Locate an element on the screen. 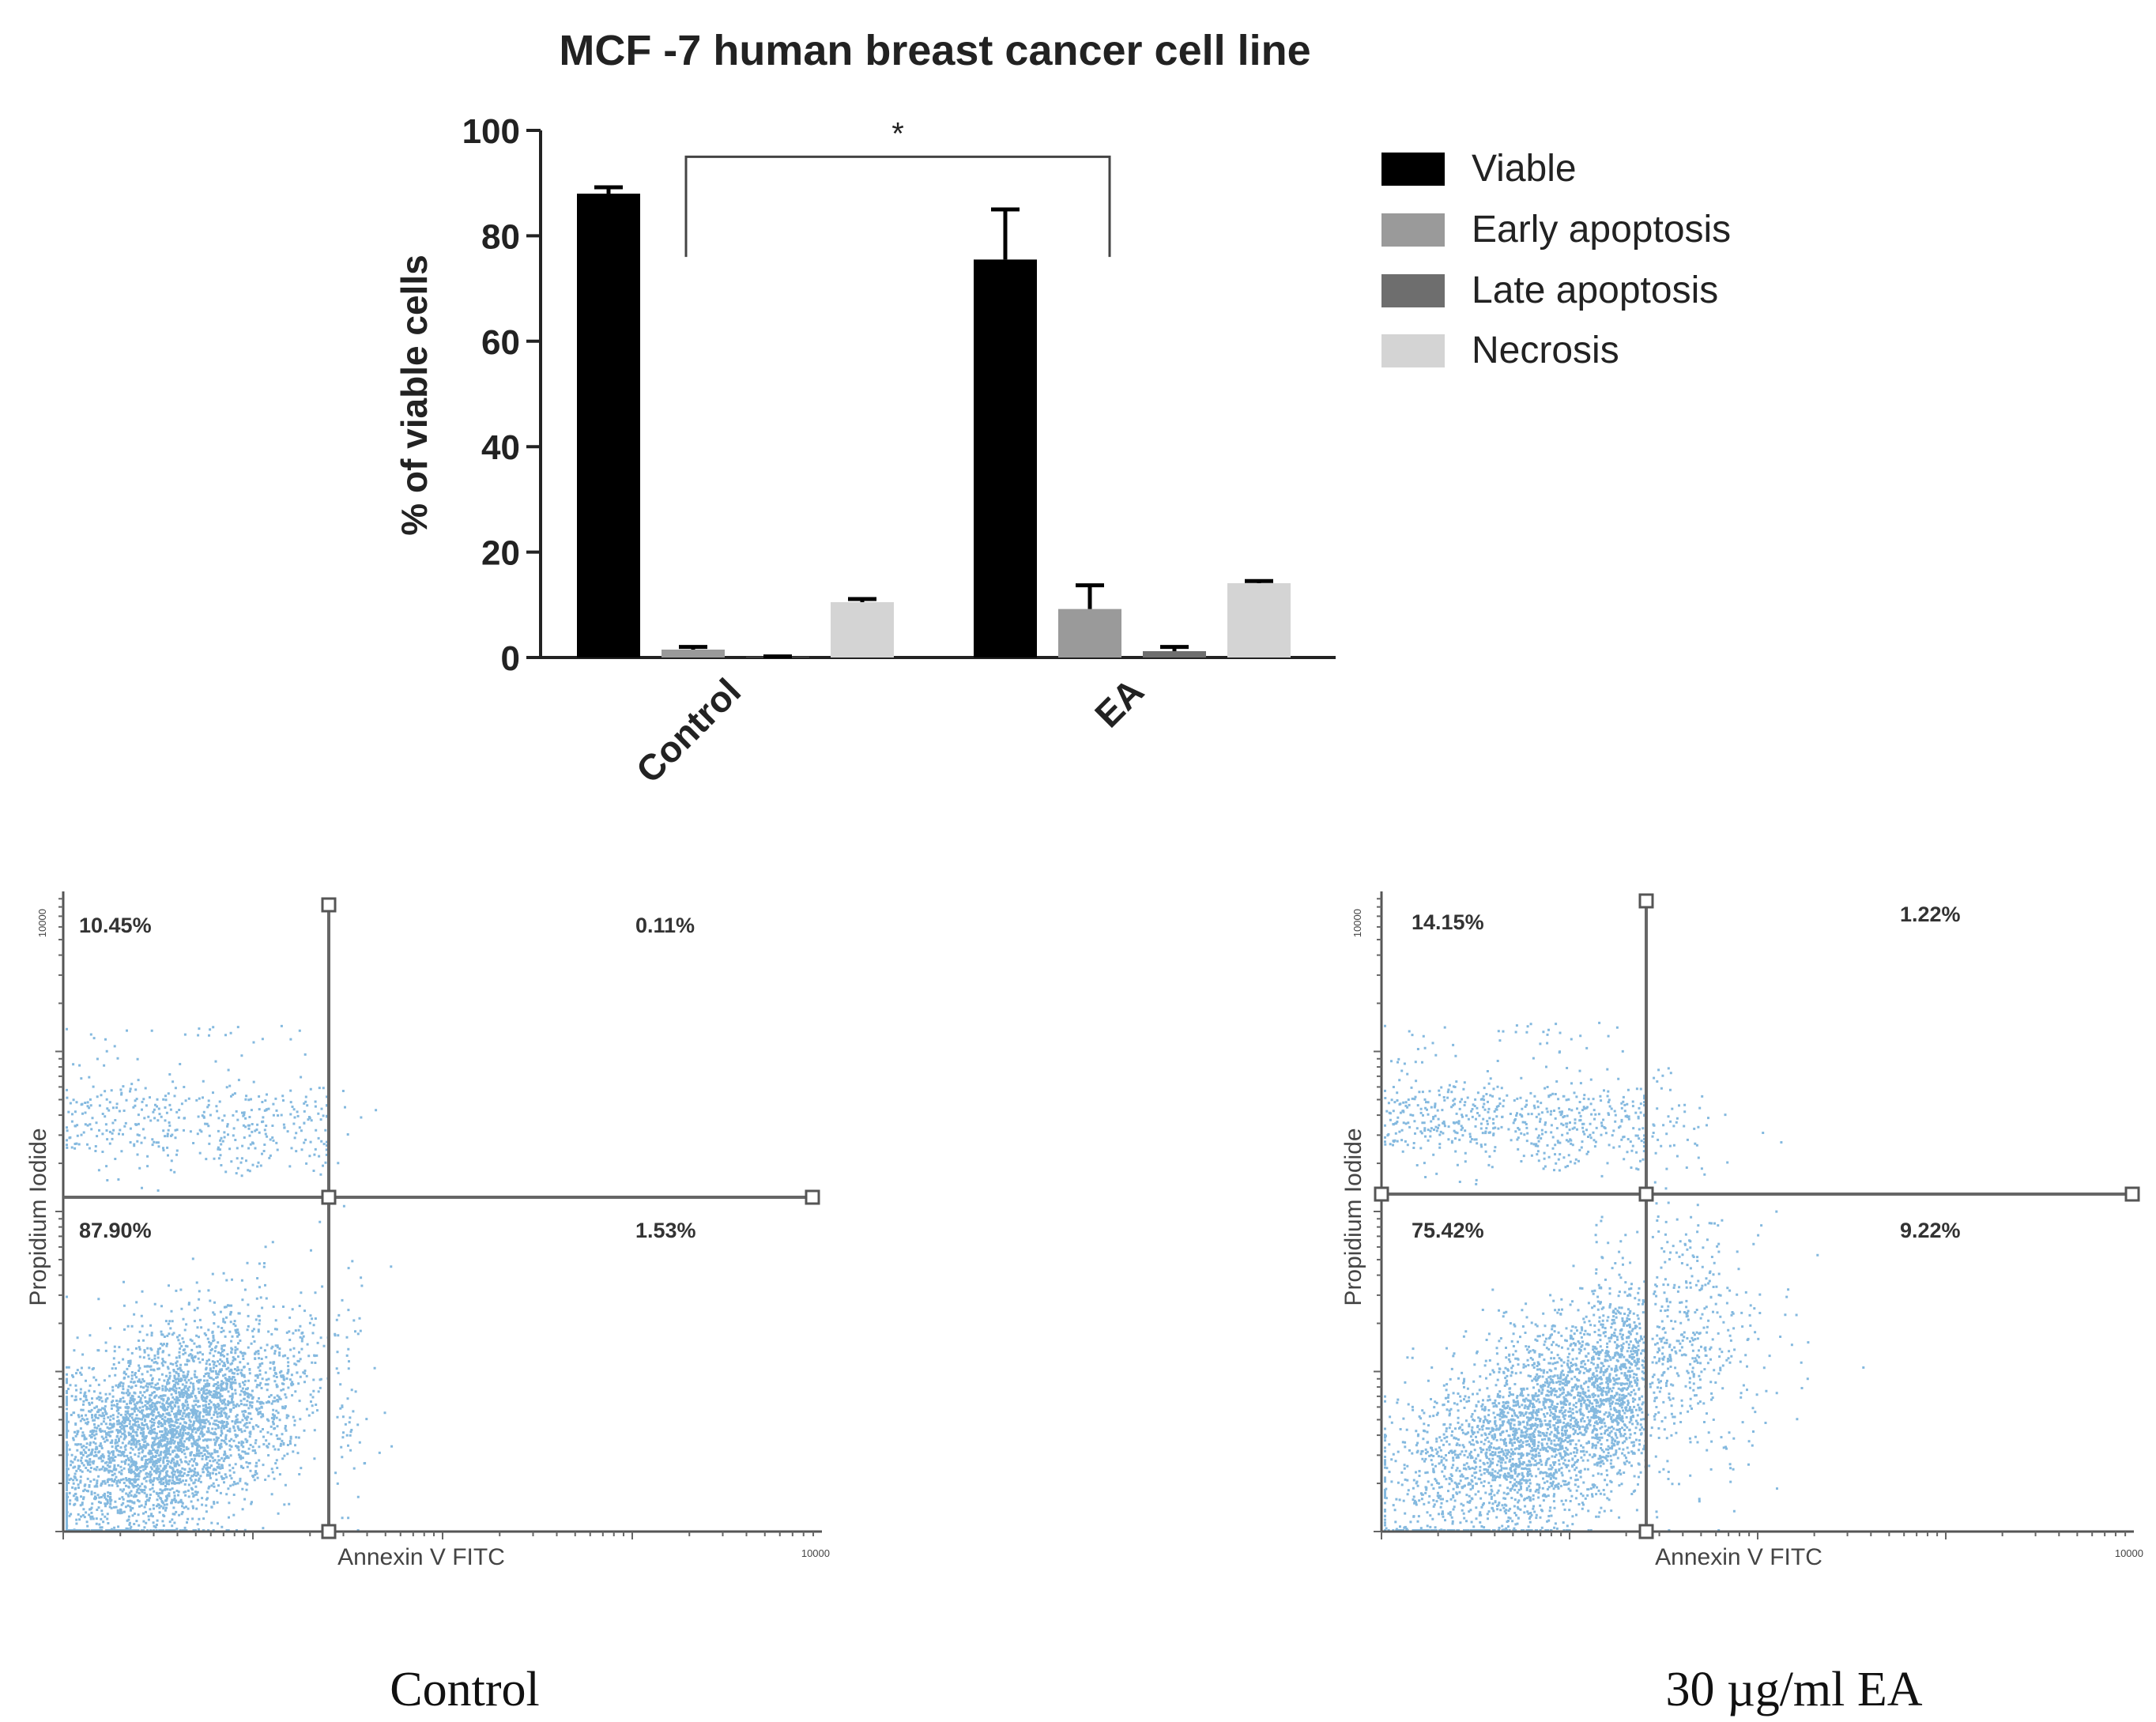 The height and width of the screenshot is (1722, 2156). error-bar-ea-viable is located at coordinates (1006, 233).